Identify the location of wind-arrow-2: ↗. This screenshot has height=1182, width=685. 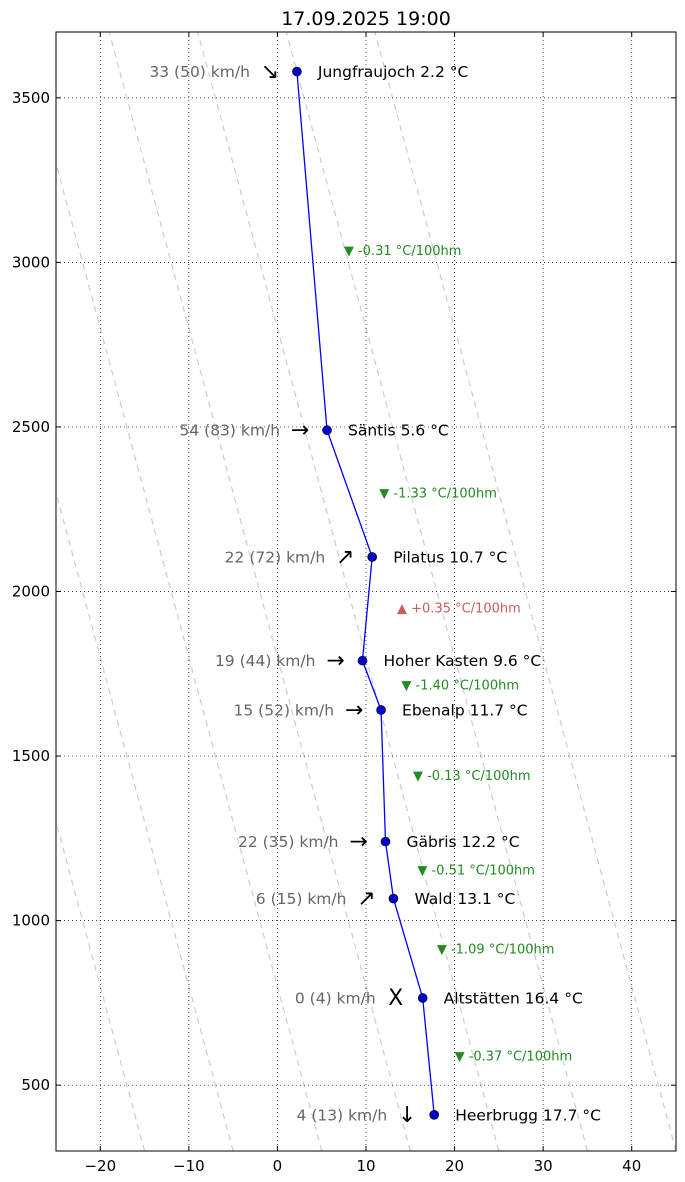
(345, 557).